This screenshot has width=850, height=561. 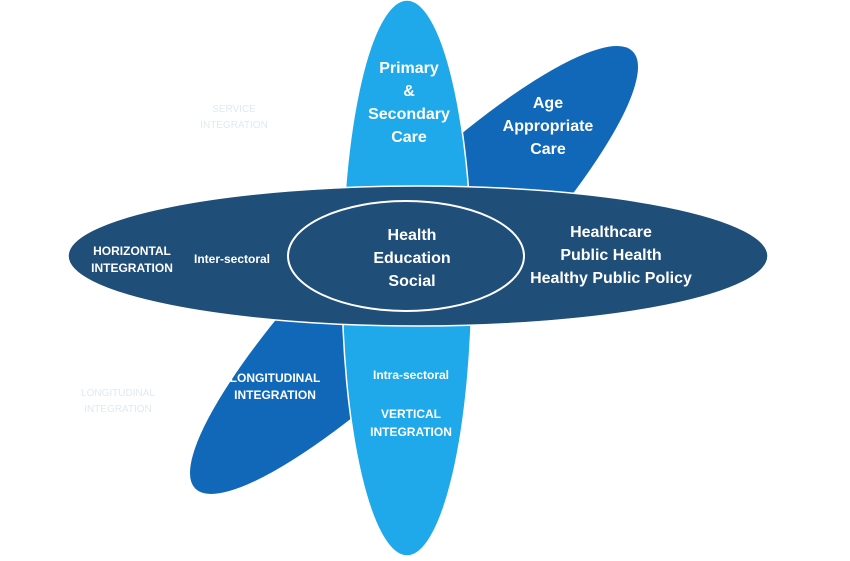 I want to click on faint-label-upper-left-2: INTEGRATION, so click(x=234, y=125).